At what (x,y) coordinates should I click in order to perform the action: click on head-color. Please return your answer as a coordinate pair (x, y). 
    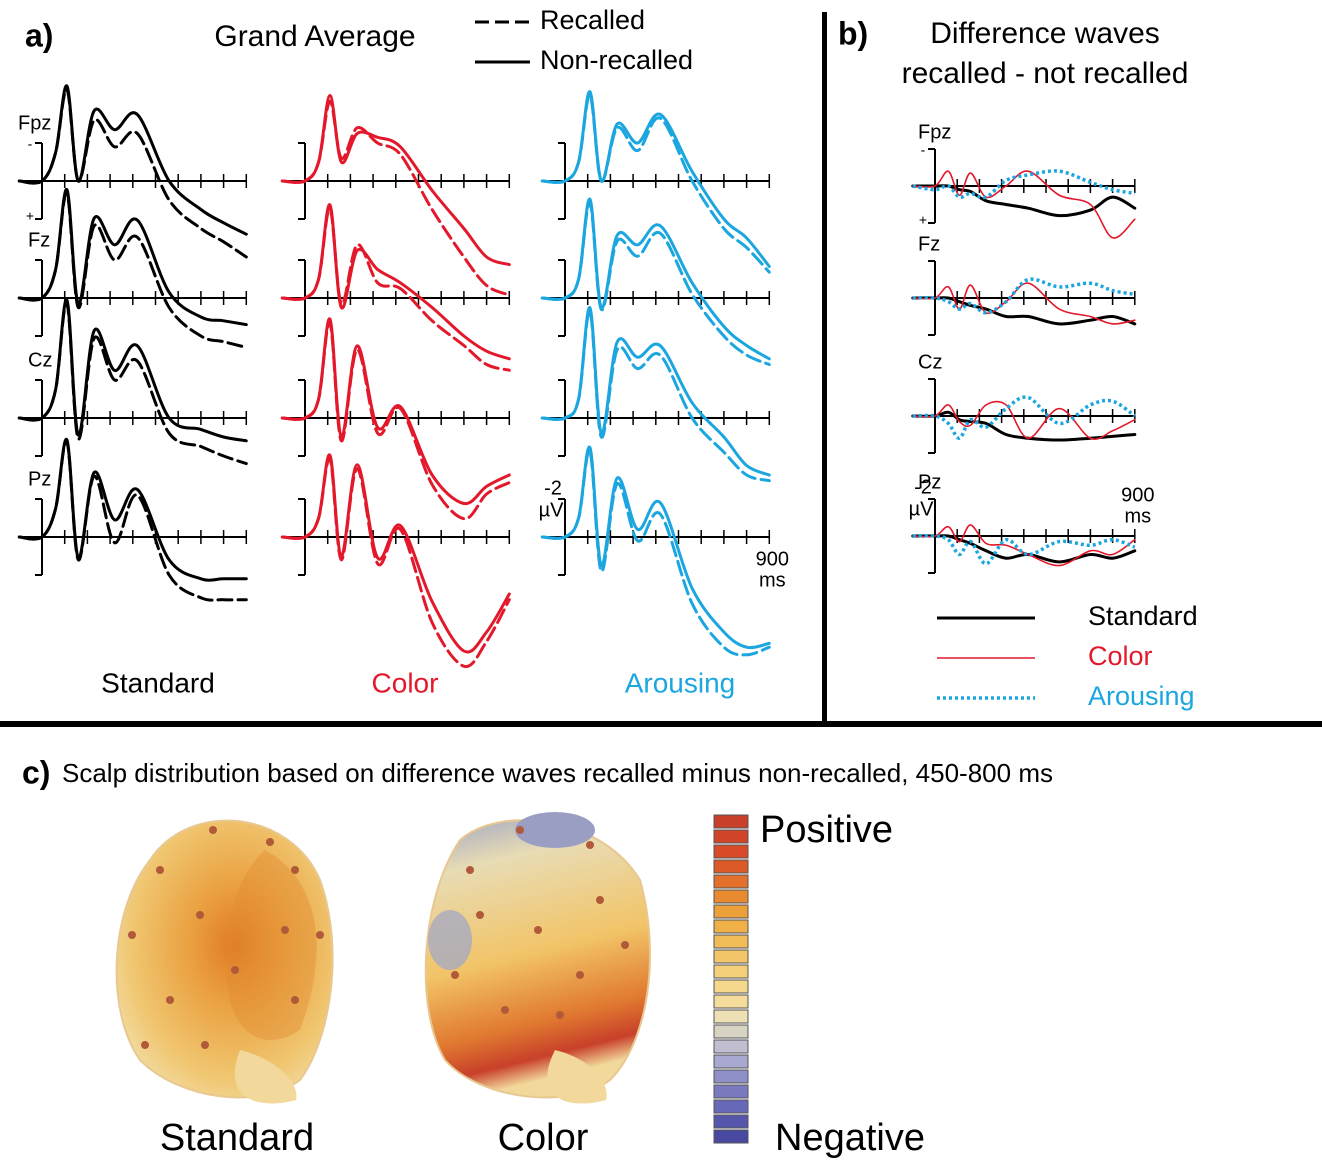
    Looking at the image, I should click on (537, 958).